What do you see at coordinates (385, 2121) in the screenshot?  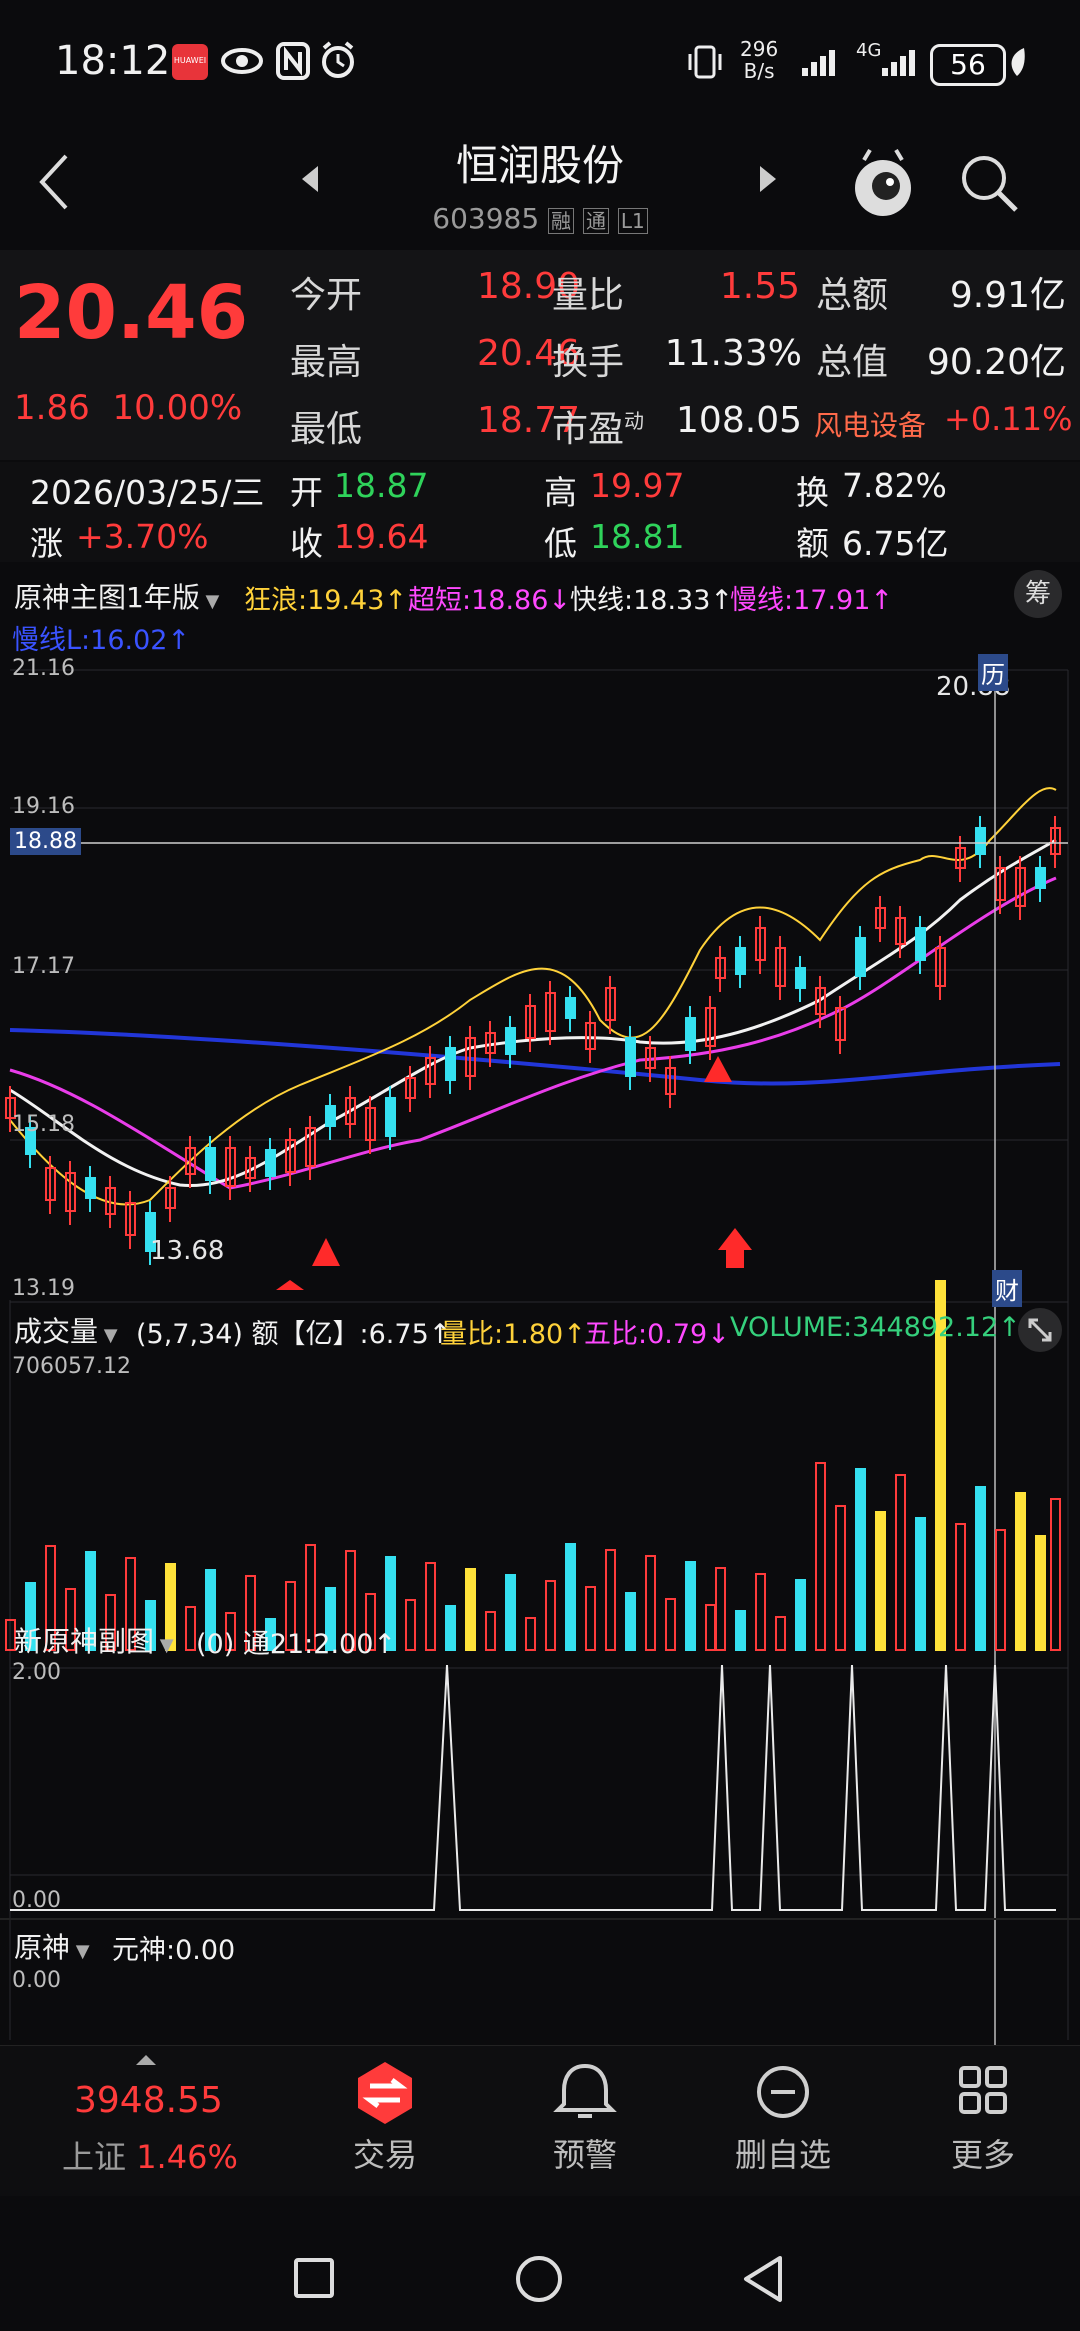 I see `nav-trade: 交易` at bounding box center [385, 2121].